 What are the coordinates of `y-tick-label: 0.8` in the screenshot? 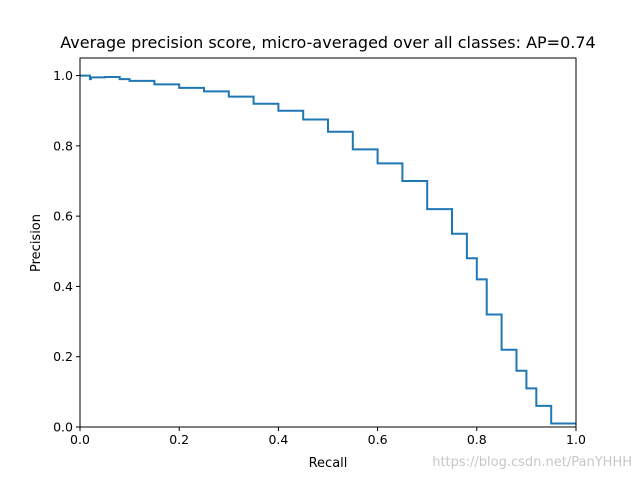 It's located at (63, 145).